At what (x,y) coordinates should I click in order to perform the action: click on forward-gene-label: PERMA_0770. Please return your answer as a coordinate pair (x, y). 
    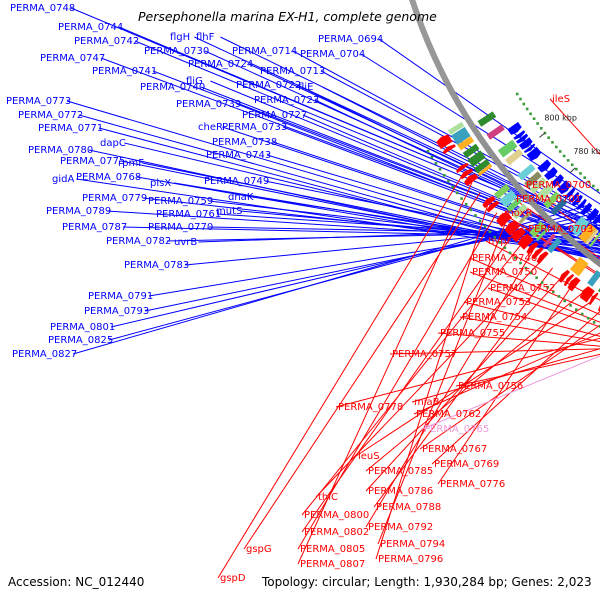
    Looking at the image, I should click on (180, 227).